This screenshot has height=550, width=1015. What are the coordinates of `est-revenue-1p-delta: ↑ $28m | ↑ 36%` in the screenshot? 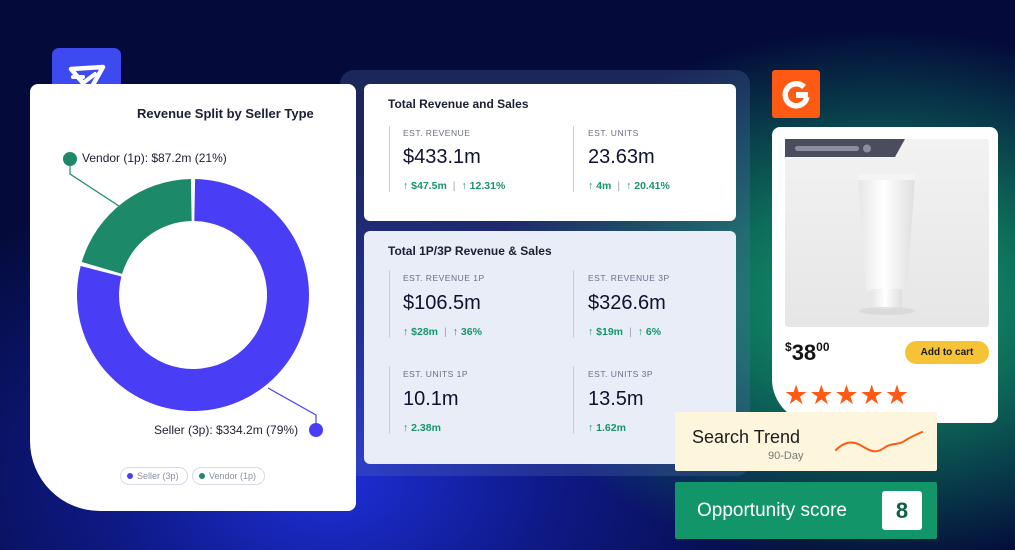 It's located at (442, 332).